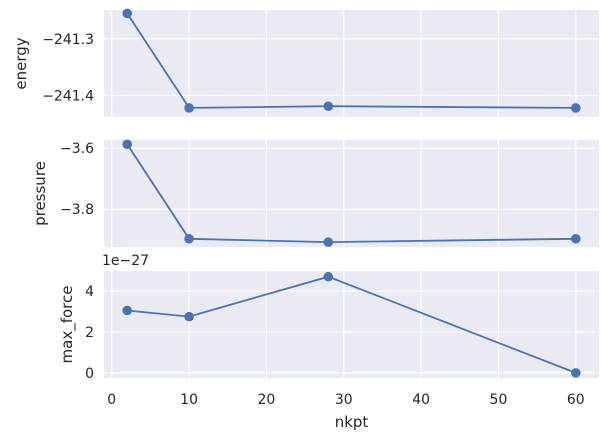 Image resolution: width=609 pixels, height=441 pixels. I want to click on y-ticks-pressure: −3.6 −3.8, so click(77, 179).